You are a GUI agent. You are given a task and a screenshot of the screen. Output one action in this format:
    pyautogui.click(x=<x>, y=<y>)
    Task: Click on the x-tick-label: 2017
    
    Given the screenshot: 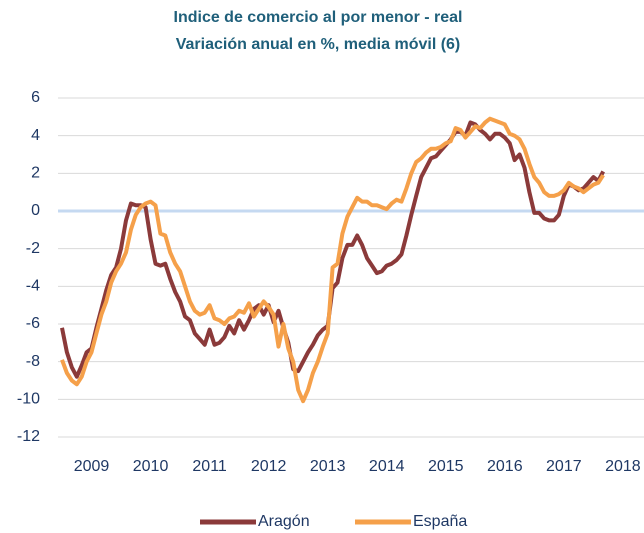 What is the action you would take?
    pyautogui.click(x=564, y=466)
    